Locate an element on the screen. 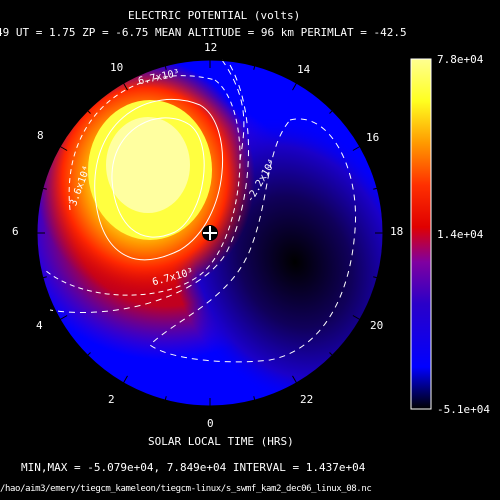  hour-label-14: 14 is located at coordinates (304, 69).